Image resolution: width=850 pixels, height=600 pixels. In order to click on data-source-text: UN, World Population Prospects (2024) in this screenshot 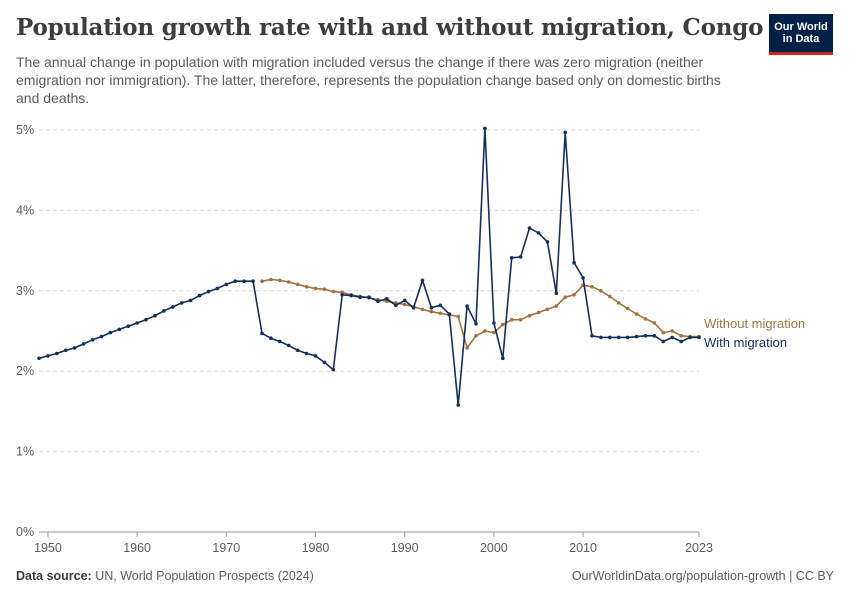, I will do `click(204, 576)`.